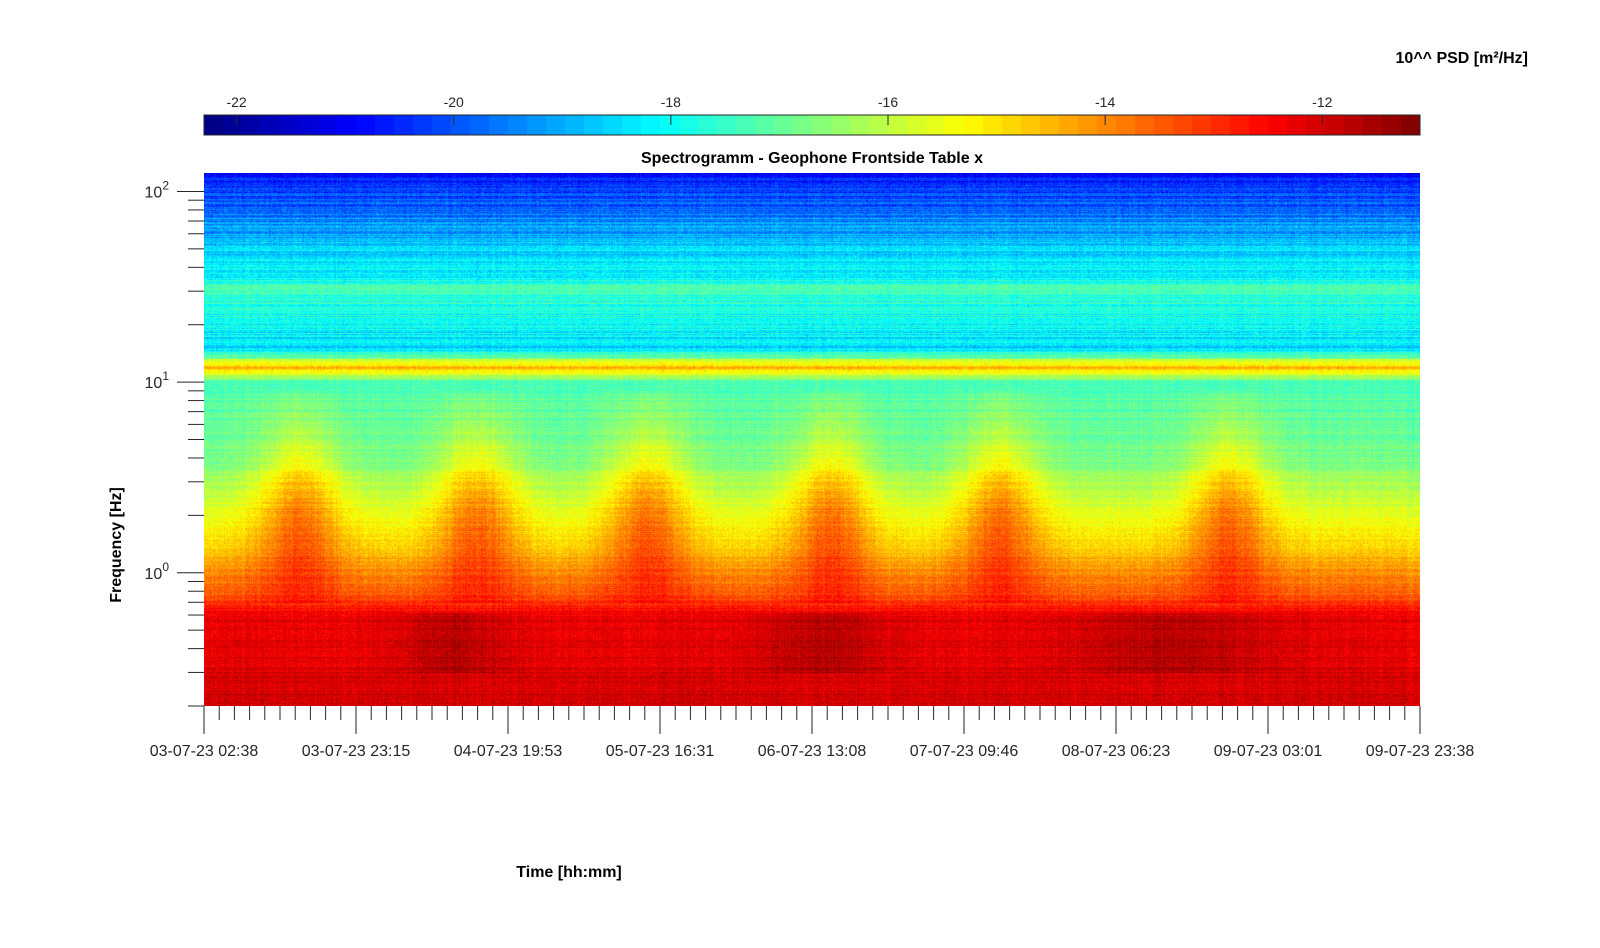 This screenshot has height=948, width=1600. What do you see at coordinates (660, 751) in the screenshot?
I see `x-tick-label: 05-07-23 16:31` at bounding box center [660, 751].